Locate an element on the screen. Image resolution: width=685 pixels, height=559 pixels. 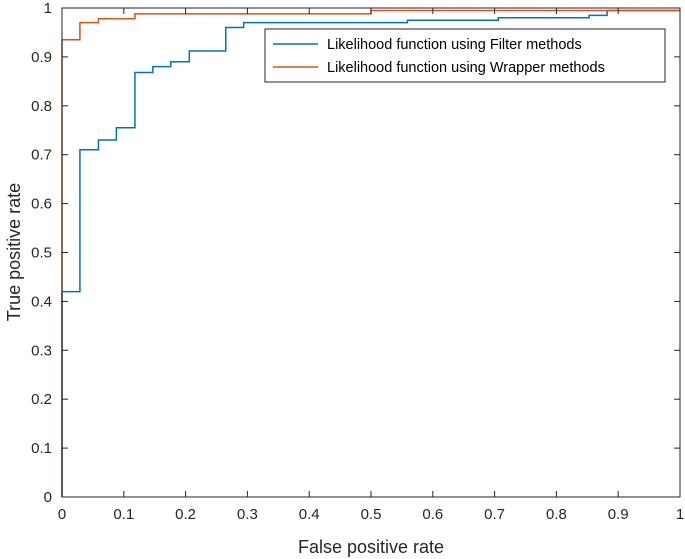
y-tick-label: 0.1 is located at coordinates (41, 448).